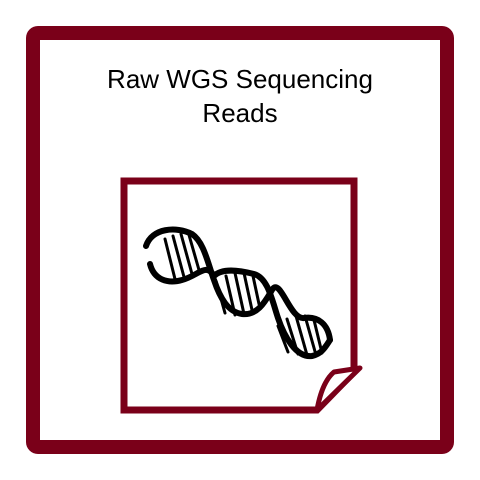 Image resolution: width=480 pixels, height=480 pixels. I want to click on title-line-1: Raw WGS Sequencing, so click(240, 79).